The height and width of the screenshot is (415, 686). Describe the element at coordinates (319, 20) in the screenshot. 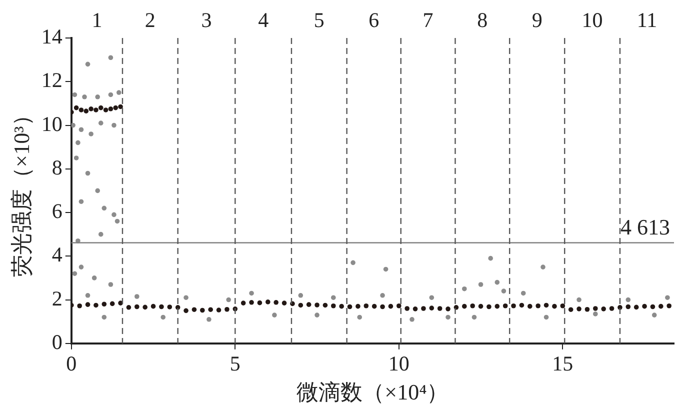

I see `text: 5` at that location.